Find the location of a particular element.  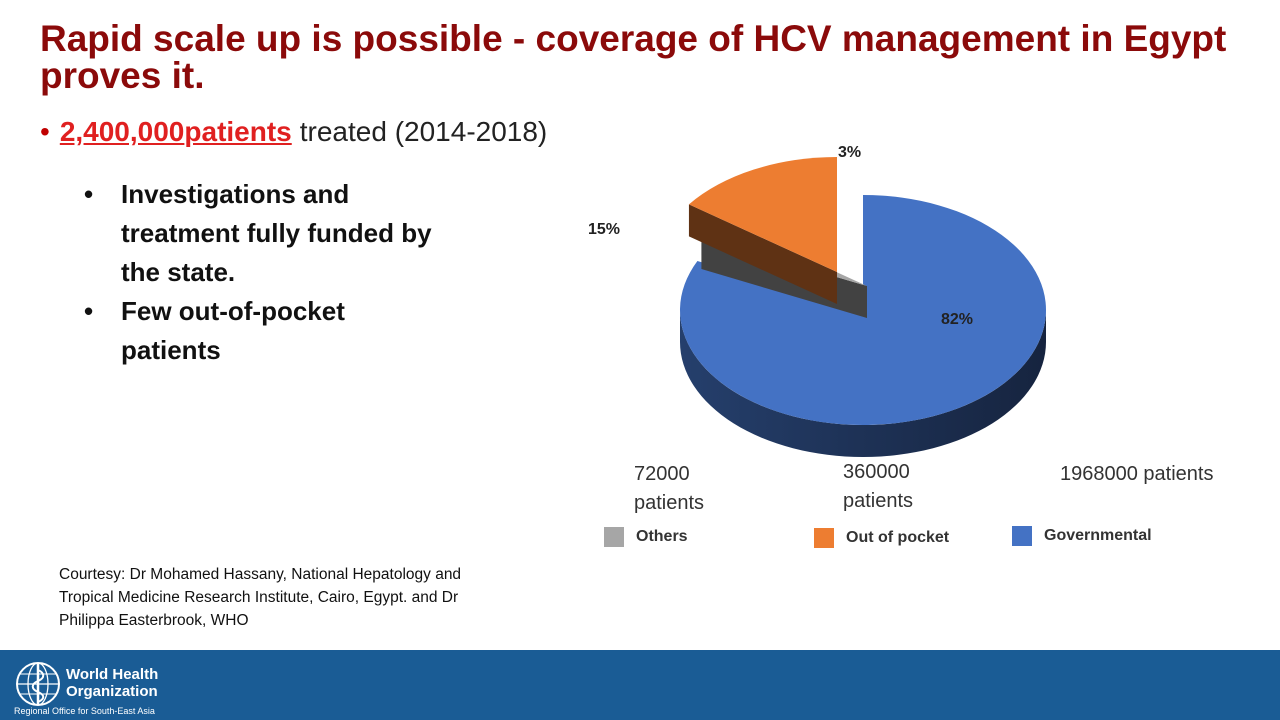

legend-out-of-pocket: Out of pocket is located at coordinates (881, 538).